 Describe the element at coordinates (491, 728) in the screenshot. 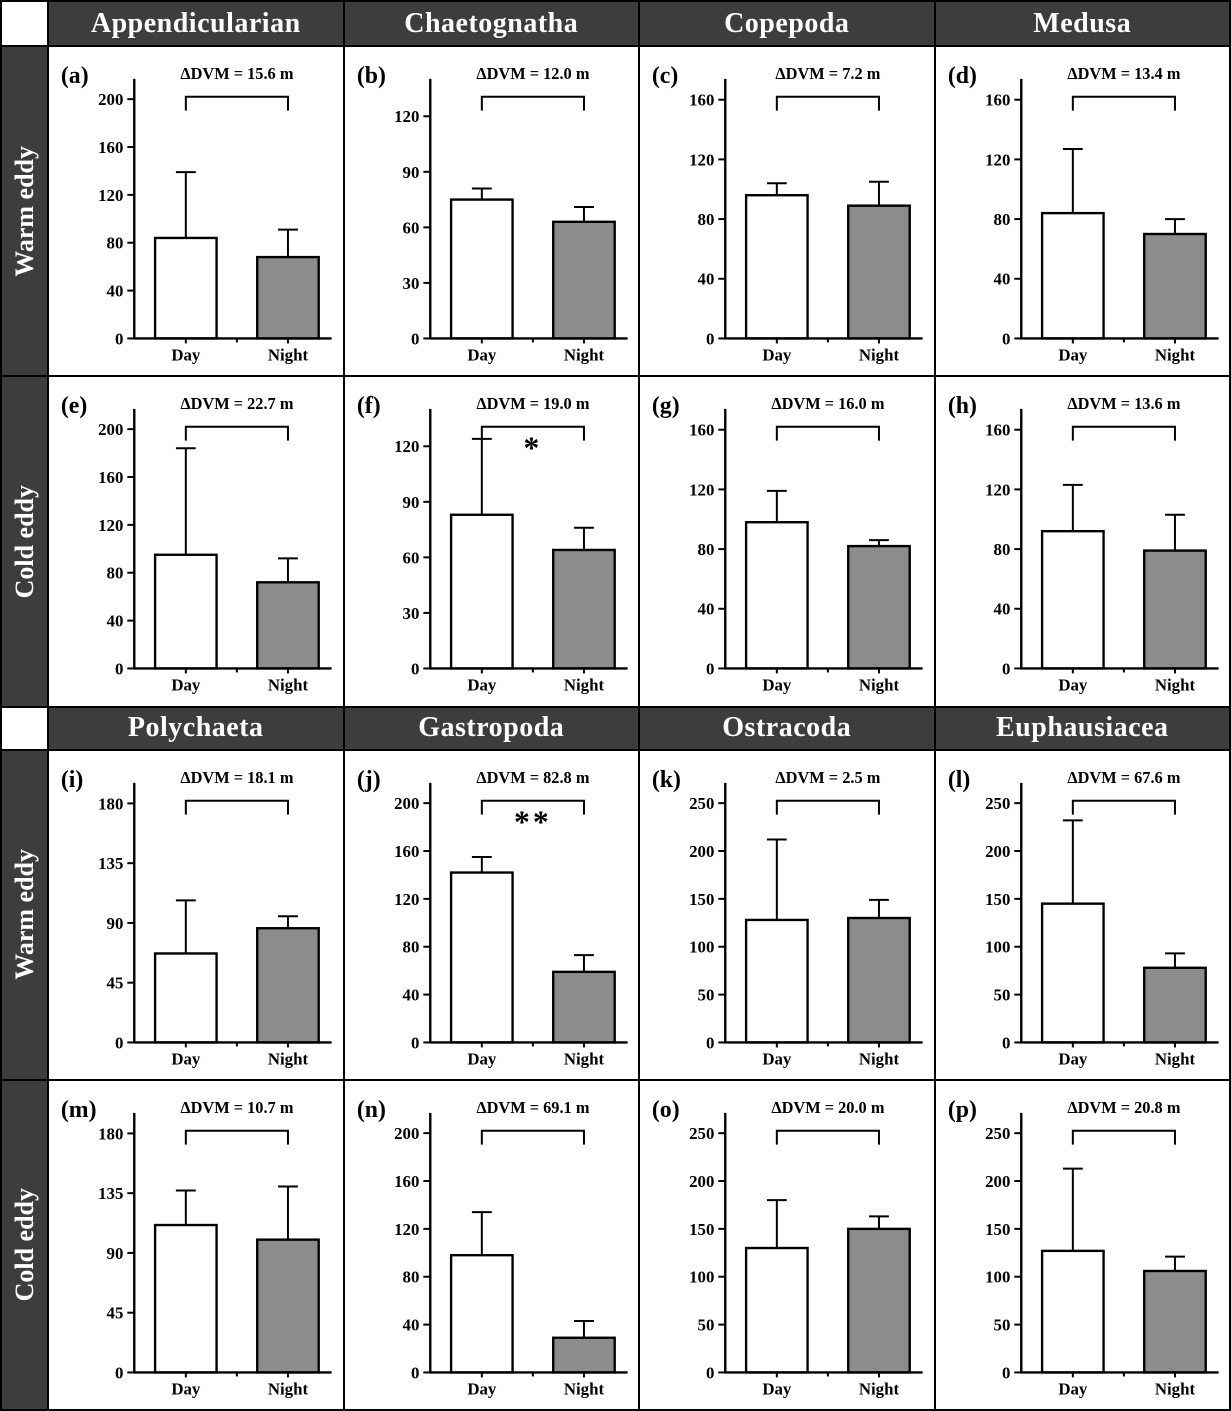

I see `column-header-gastropoda: Gastropoda` at that location.